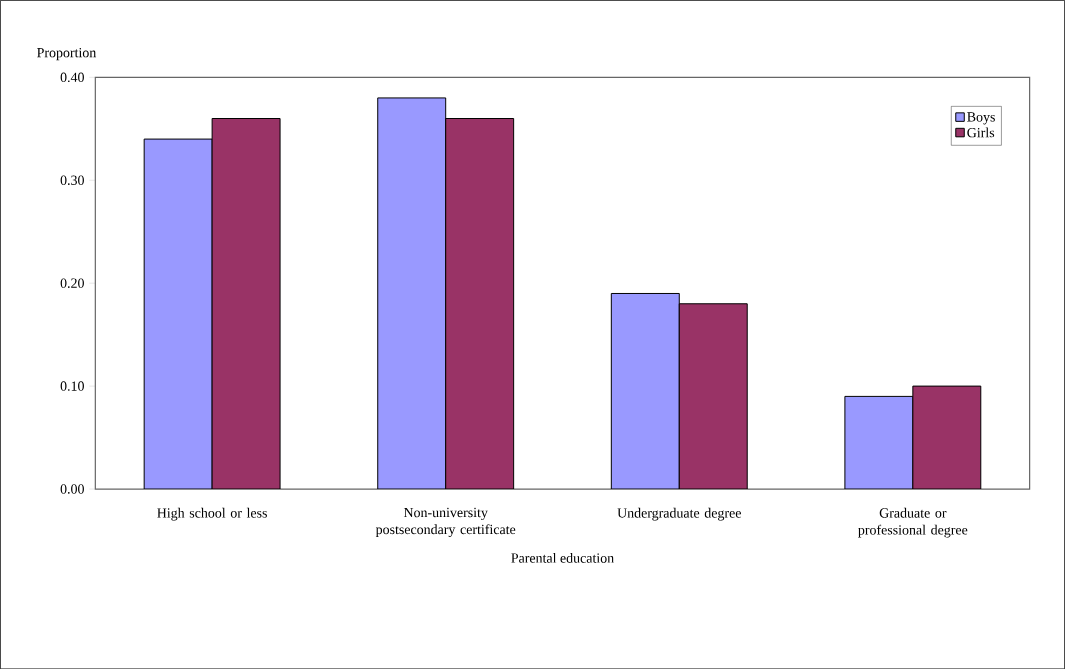 This screenshot has height=669, width=1065. What do you see at coordinates (72, 77) in the screenshot?
I see `y-tick-label: 0.40` at bounding box center [72, 77].